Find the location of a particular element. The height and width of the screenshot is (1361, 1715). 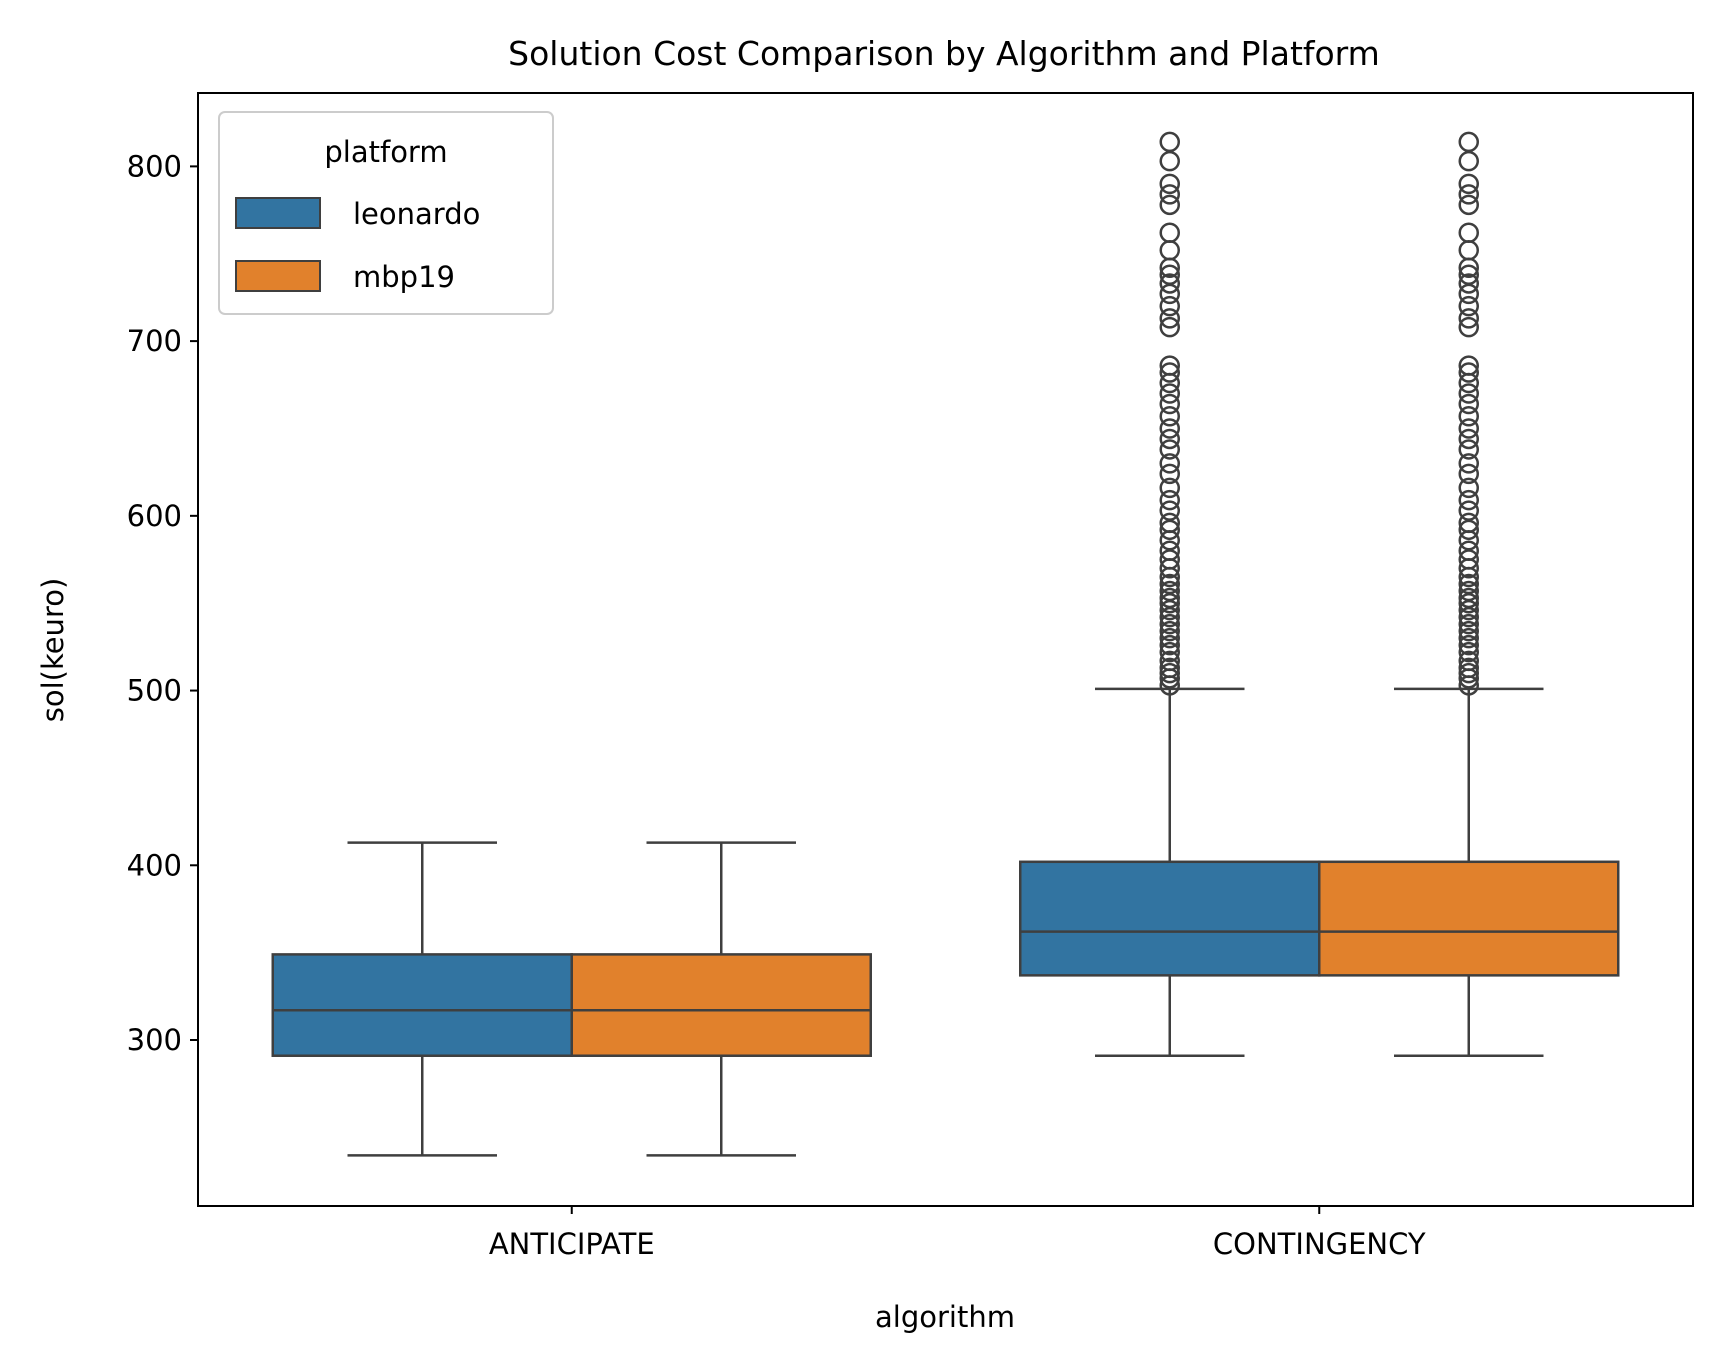

x-axis-label: algorithm is located at coordinates (945, 1317).